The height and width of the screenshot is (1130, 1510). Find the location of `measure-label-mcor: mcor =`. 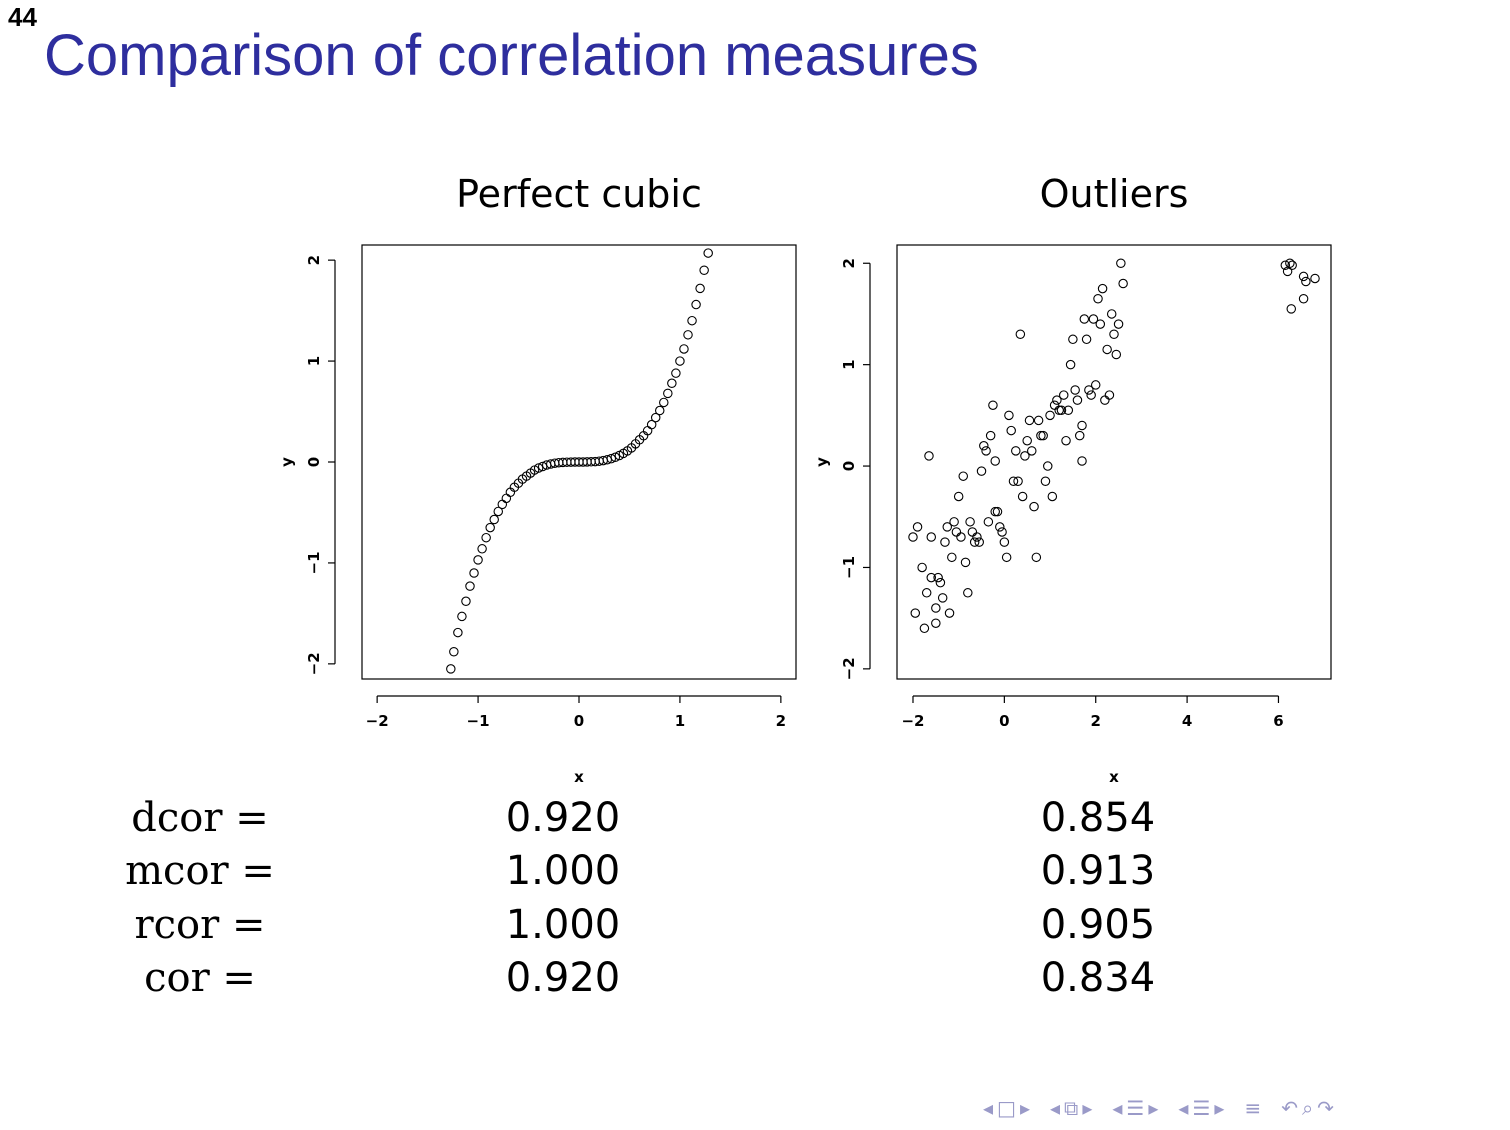

measure-label-mcor: mcor = is located at coordinates (200, 871).